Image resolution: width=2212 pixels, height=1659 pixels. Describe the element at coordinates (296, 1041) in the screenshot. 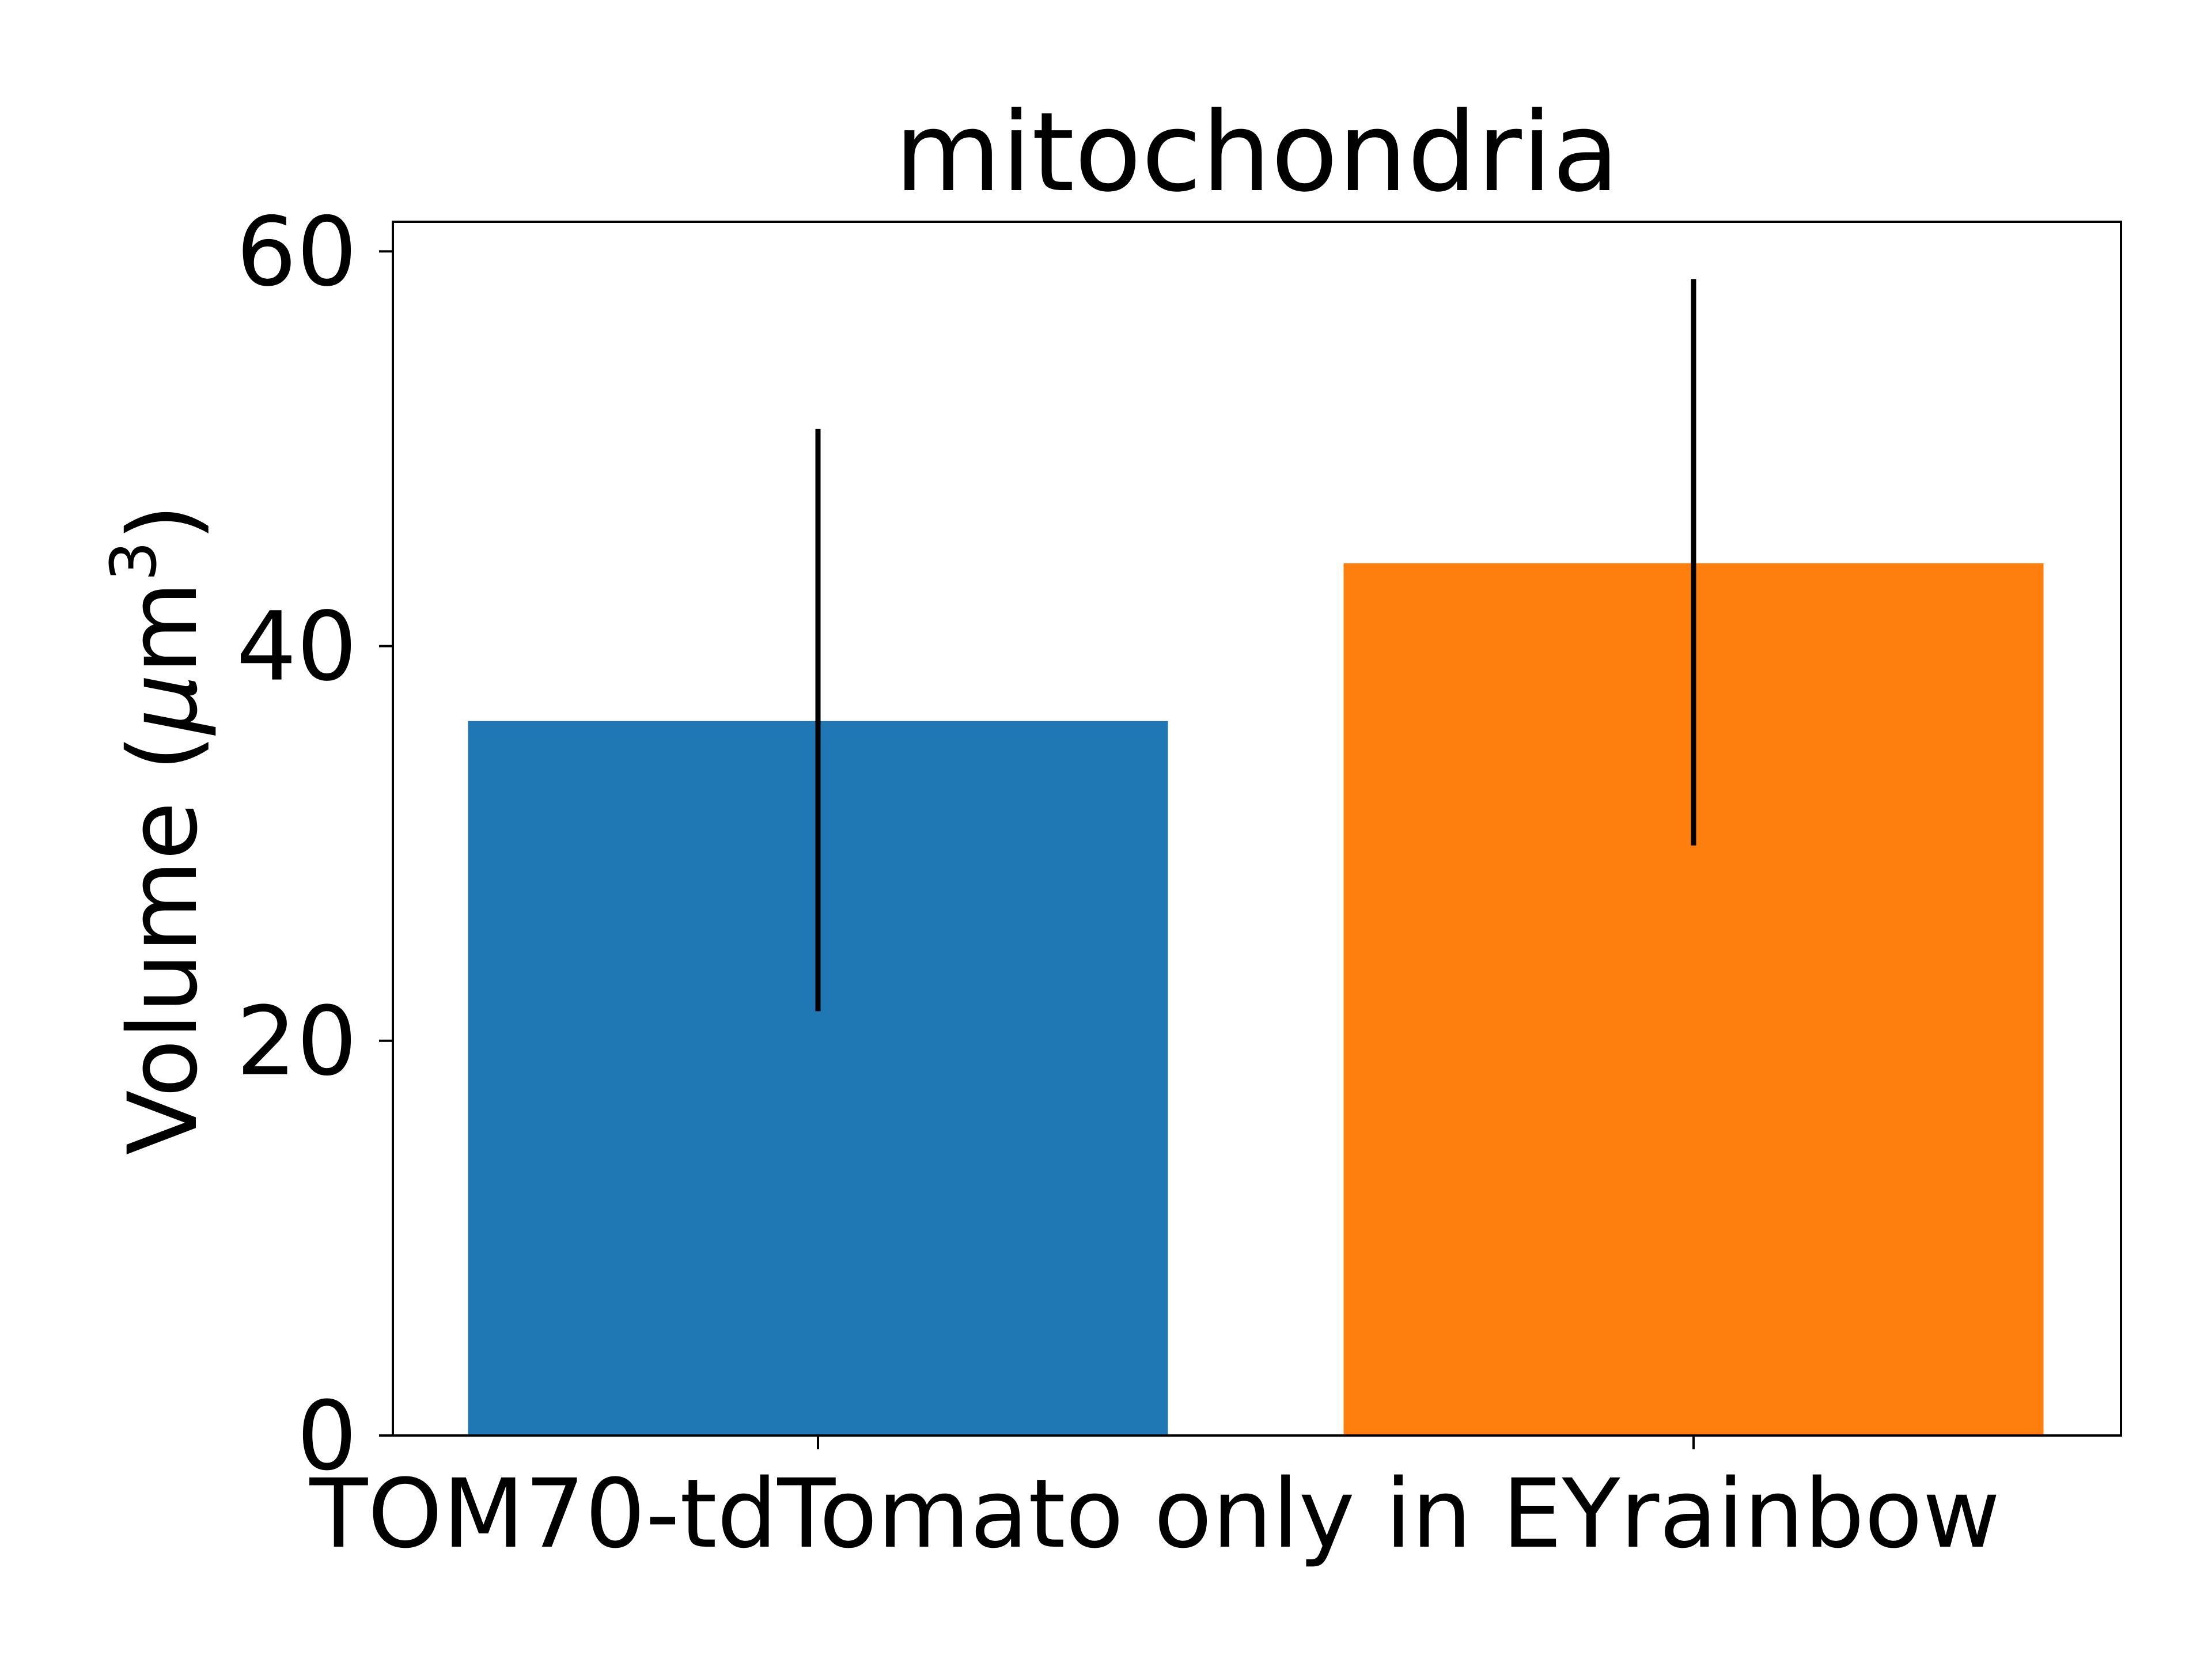

I see `y-tick-label-20: 20` at that location.